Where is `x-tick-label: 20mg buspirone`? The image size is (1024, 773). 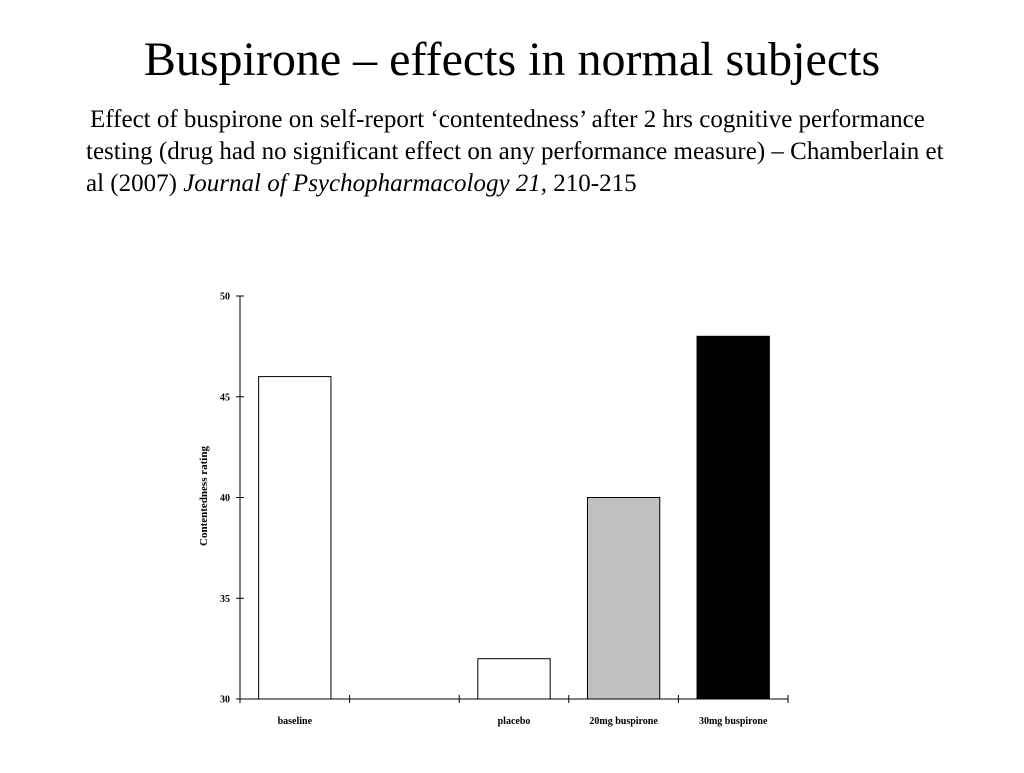
x-tick-label: 20mg buspirone is located at coordinates (623, 721).